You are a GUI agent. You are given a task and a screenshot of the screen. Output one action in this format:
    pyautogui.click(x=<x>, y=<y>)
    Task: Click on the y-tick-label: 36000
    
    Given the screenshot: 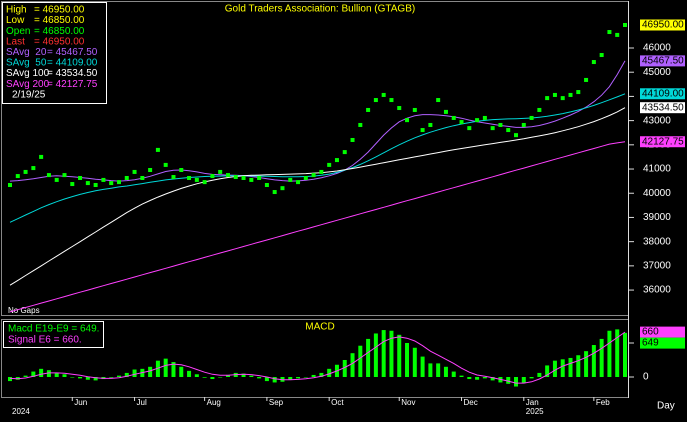 What is the action you would take?
    pyautogui.click(x=657, y=290)
    